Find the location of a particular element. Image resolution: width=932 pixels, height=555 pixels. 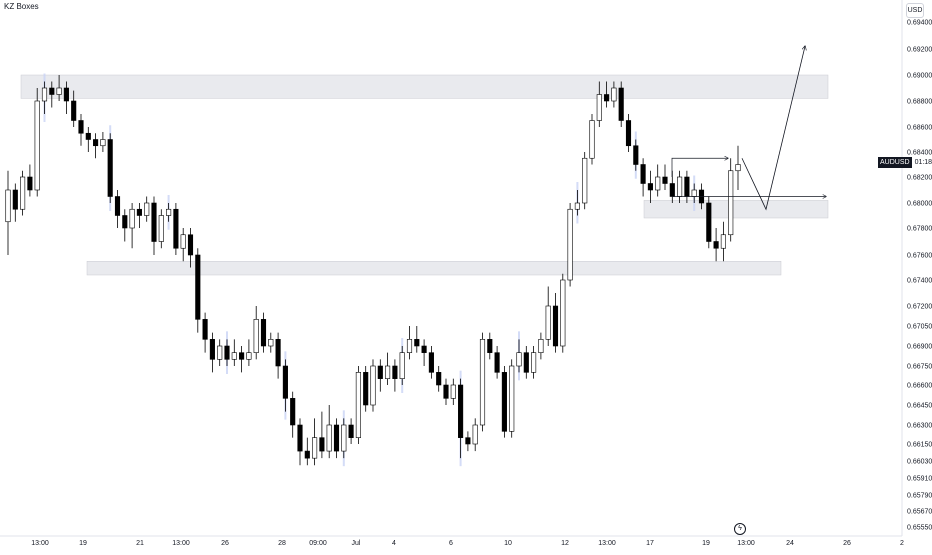

y-tick-label: 0.68000 is located at coordinates (919, 204).